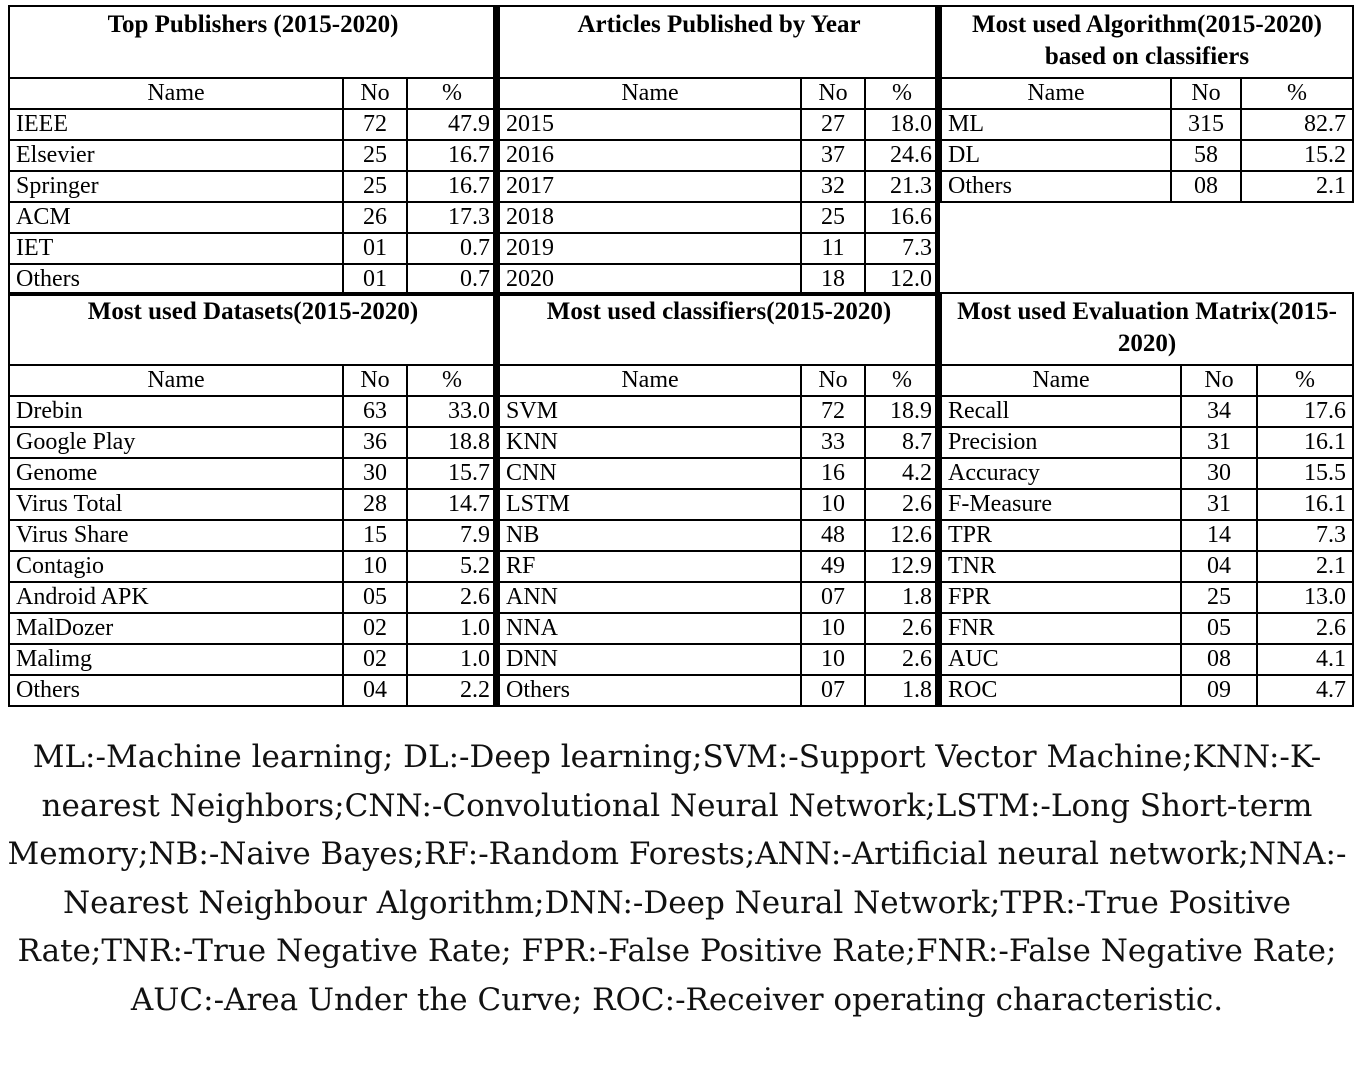 The height and width of the screenshot is (1067, 1354). Describe the element at coordinates (1061, 411) in the screenshot. I see `row-name: Recall` at that location.